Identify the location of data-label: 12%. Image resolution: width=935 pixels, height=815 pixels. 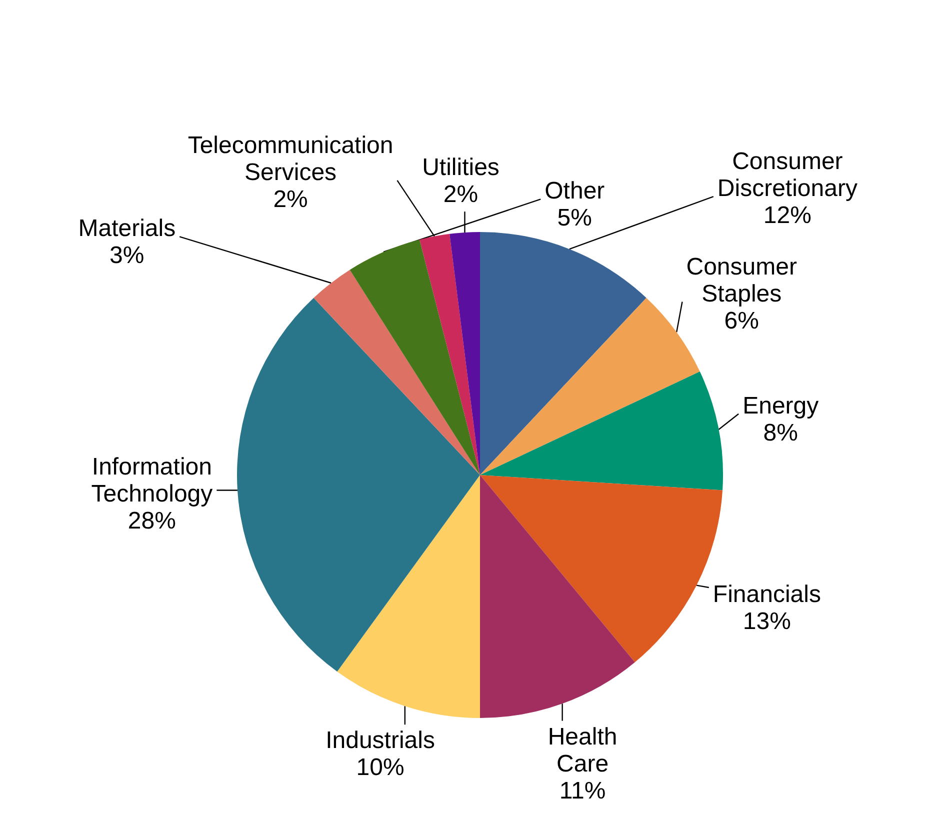
(787, 216).